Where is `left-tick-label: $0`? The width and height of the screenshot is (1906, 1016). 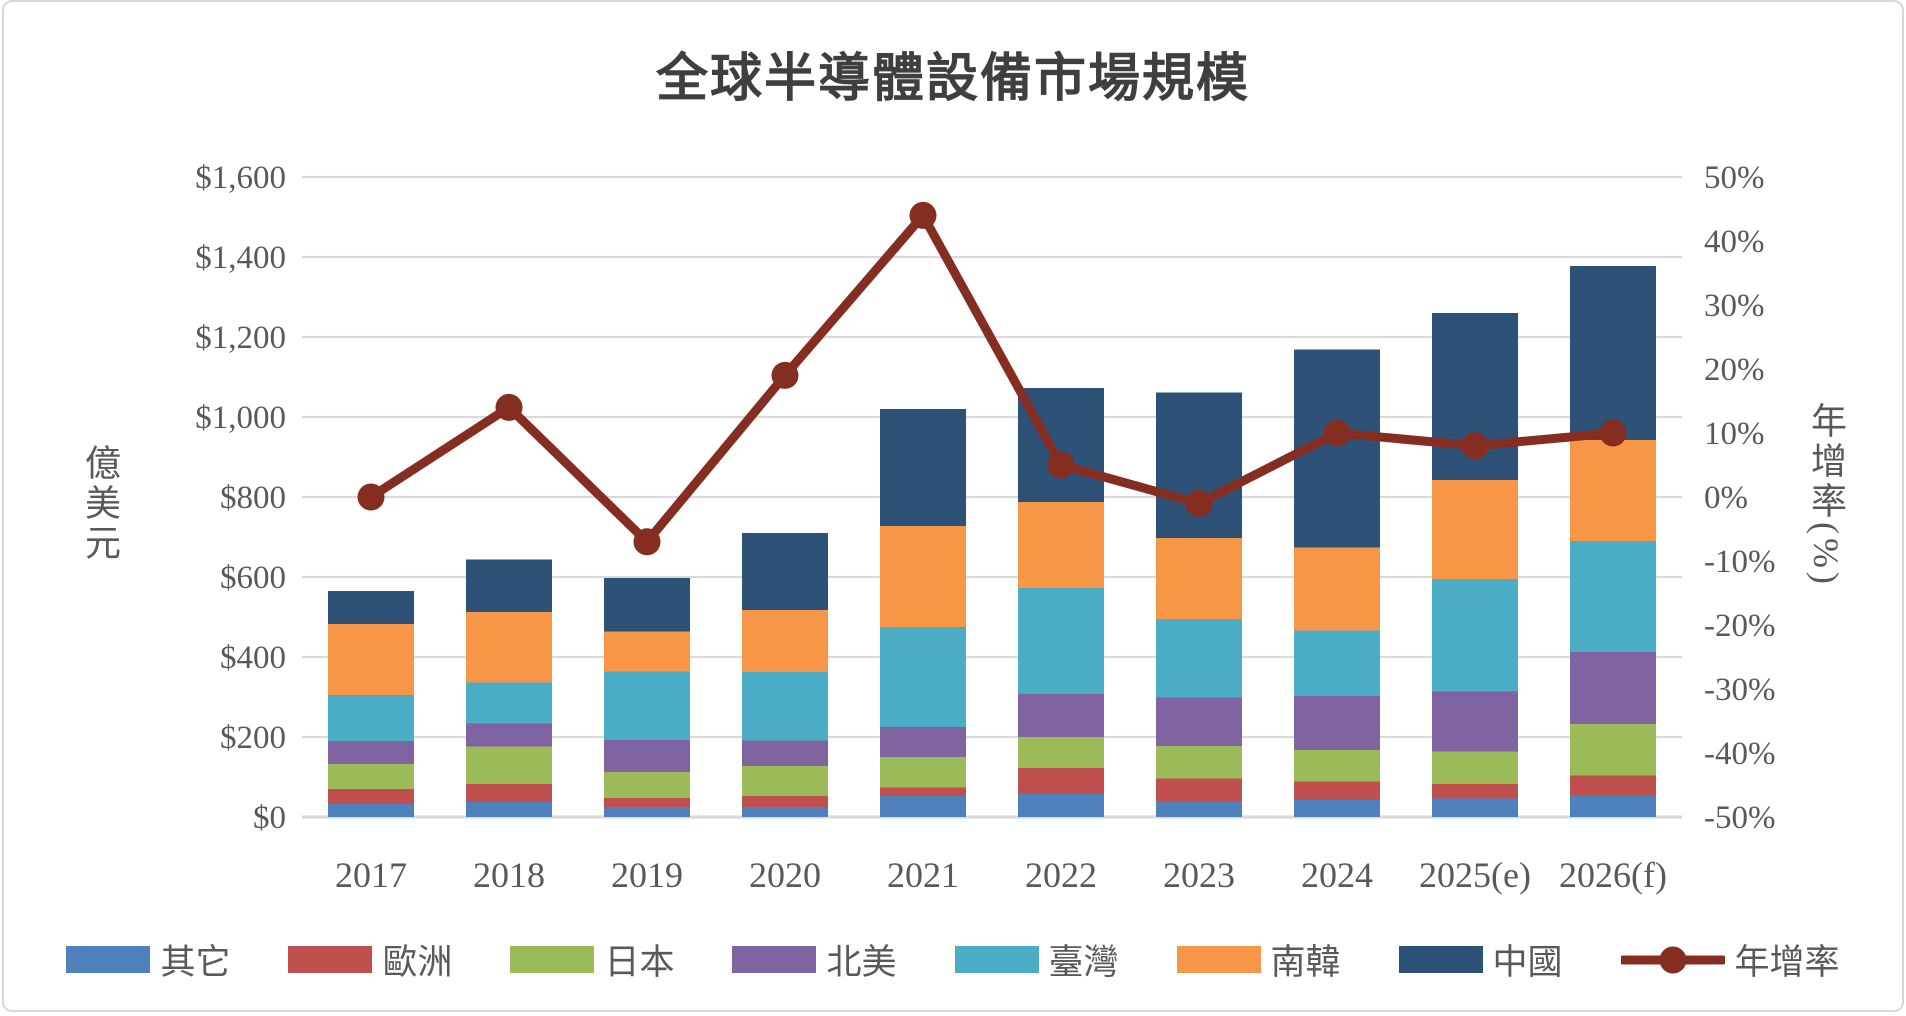
left-tick-label: $0 is located at coordinates (269, 818).